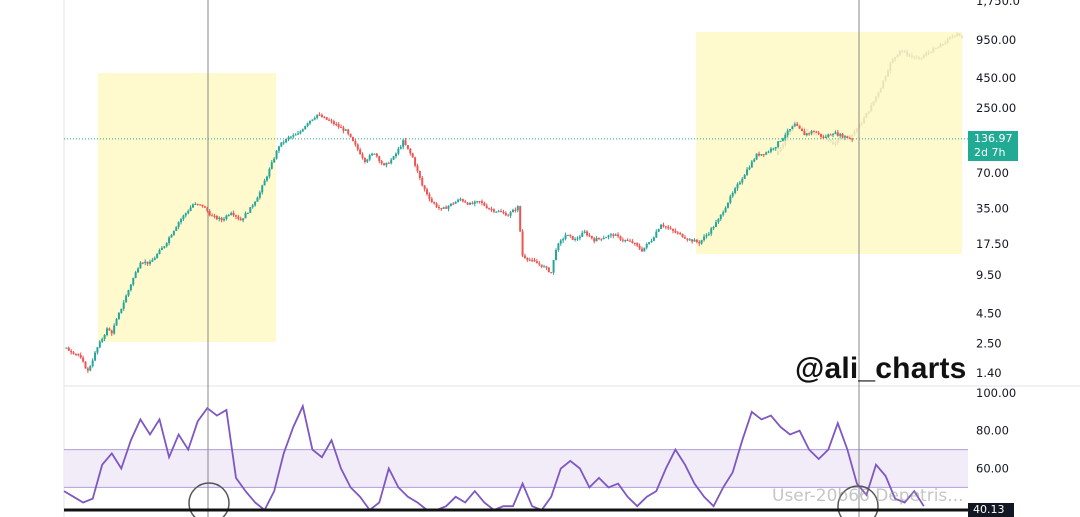 The width and height of the screenshot is (1080, 517). I want to click on price-tick-label: 450.00, so click(996, 78).